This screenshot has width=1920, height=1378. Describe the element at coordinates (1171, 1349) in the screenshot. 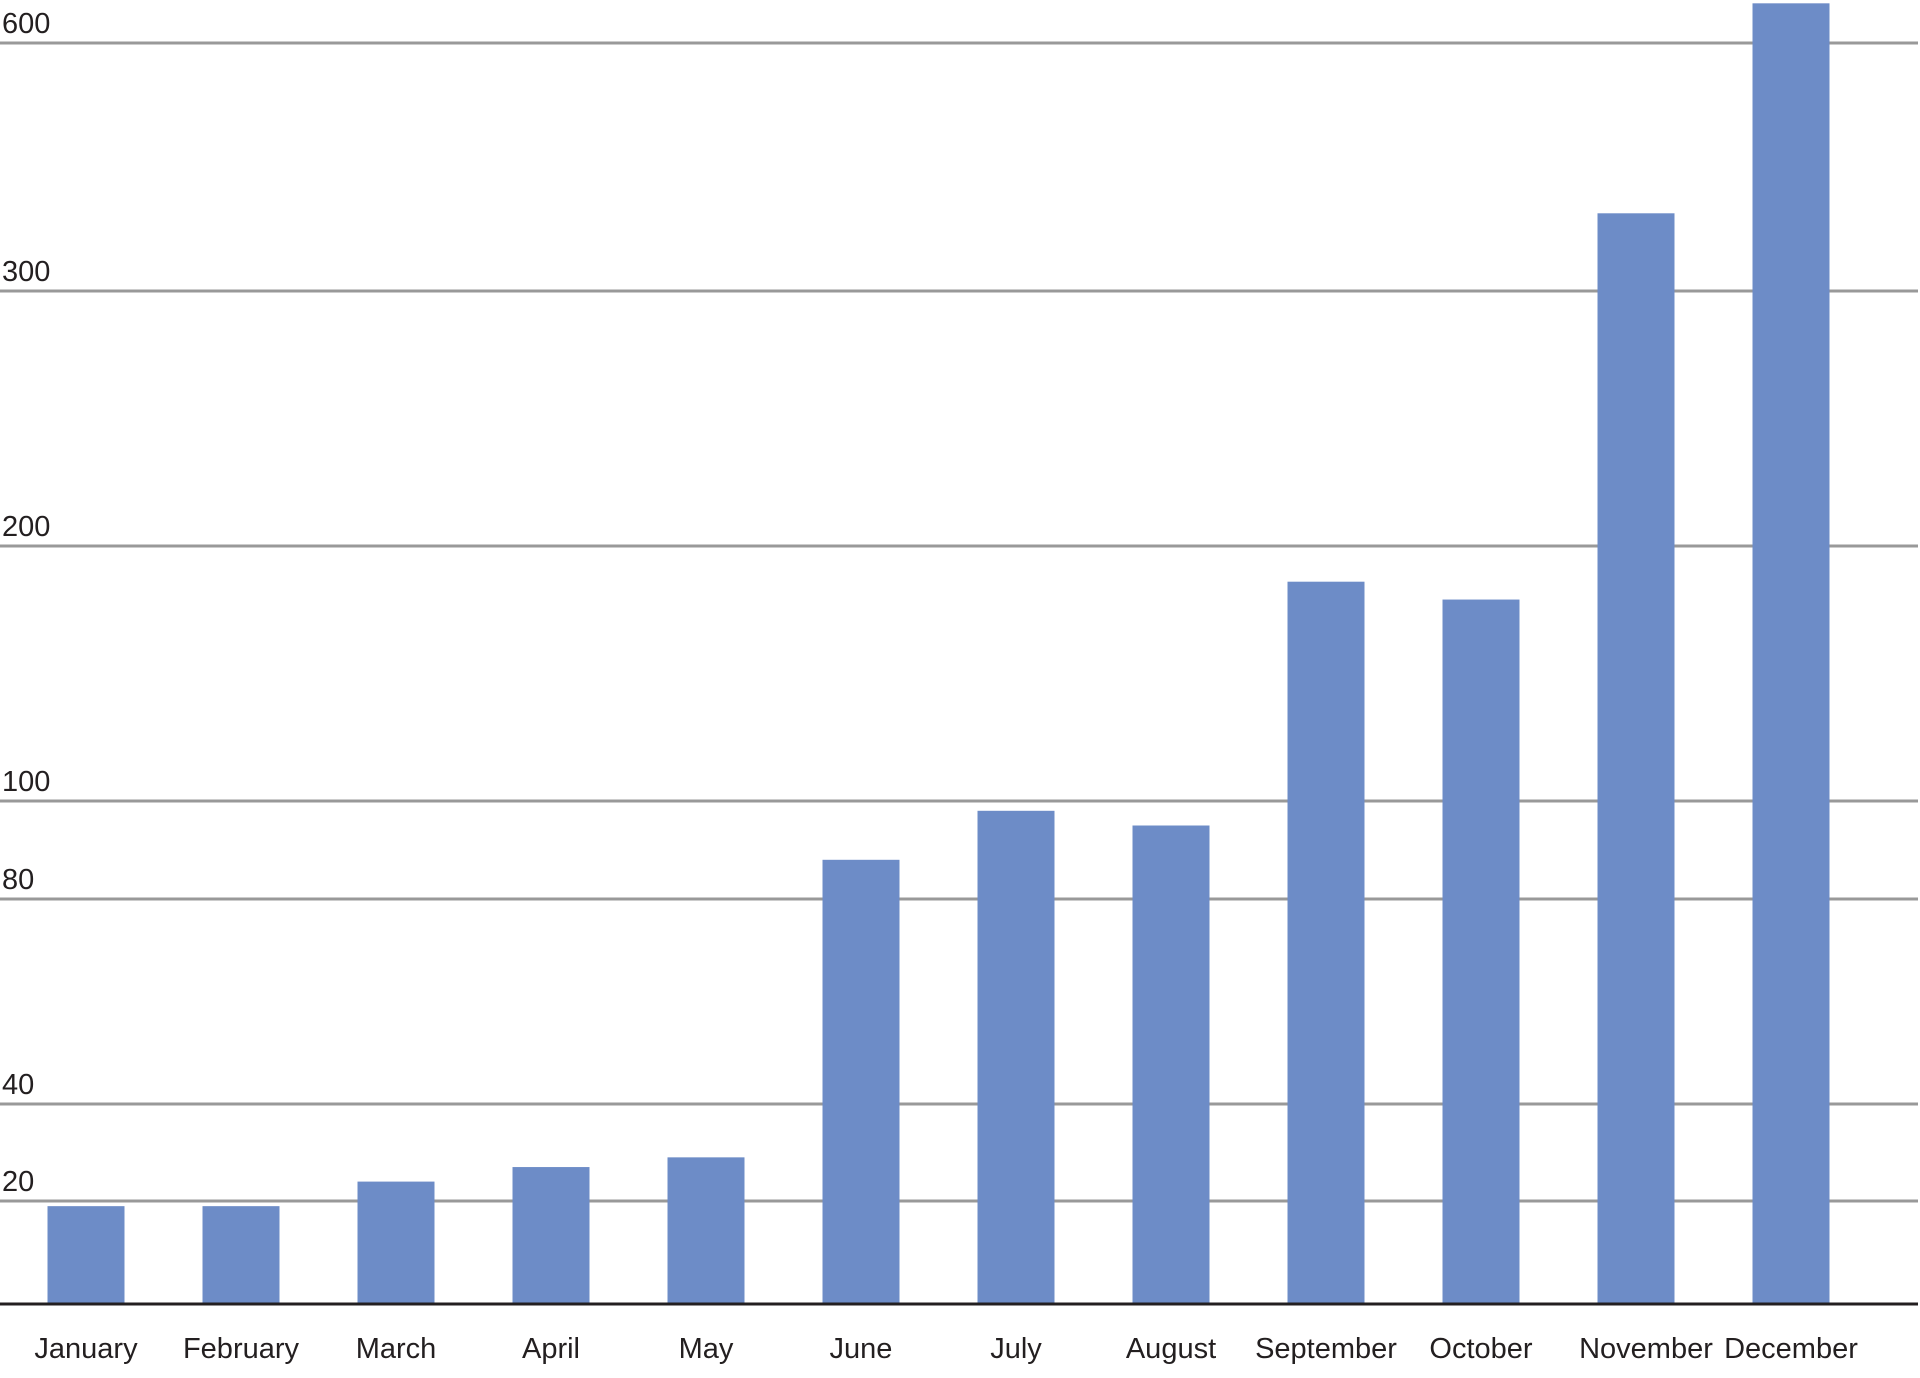

I see `x-tick-label: August` at that location.